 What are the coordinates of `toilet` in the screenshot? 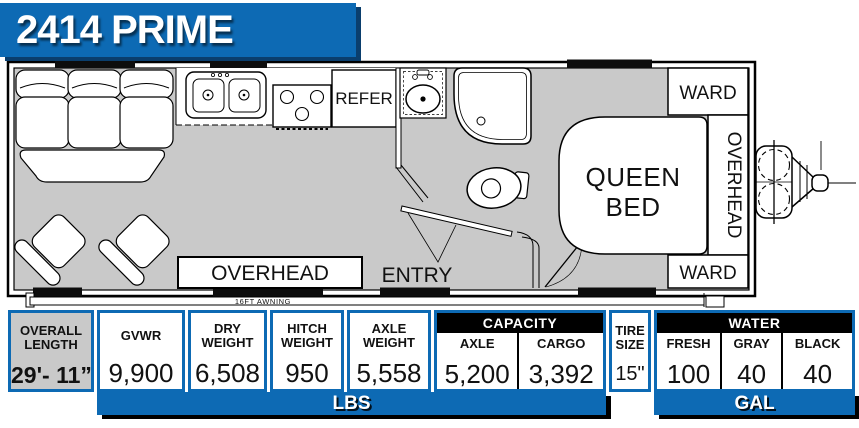 It's located at (498, 188).